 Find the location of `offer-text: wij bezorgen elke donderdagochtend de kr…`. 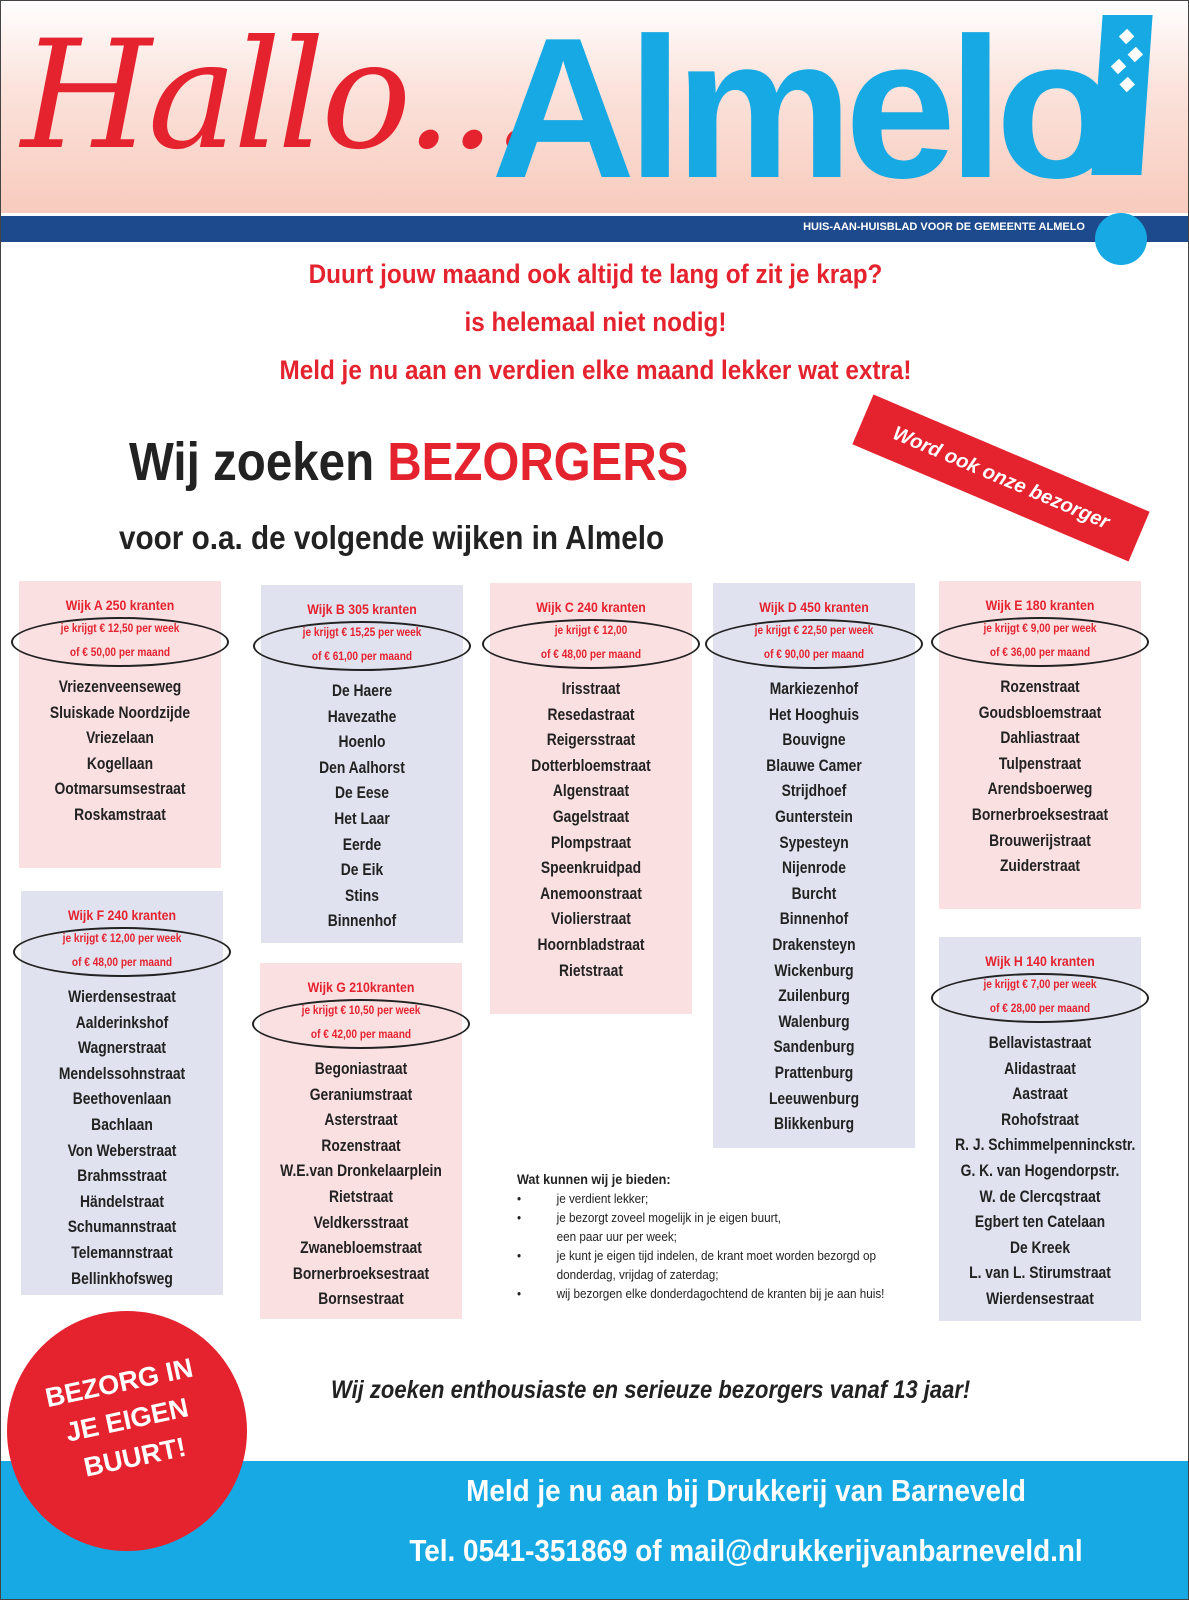

offer-text: wij bezorgen elke donderdagochtend de kr… is located at coordinates (720, 1293).